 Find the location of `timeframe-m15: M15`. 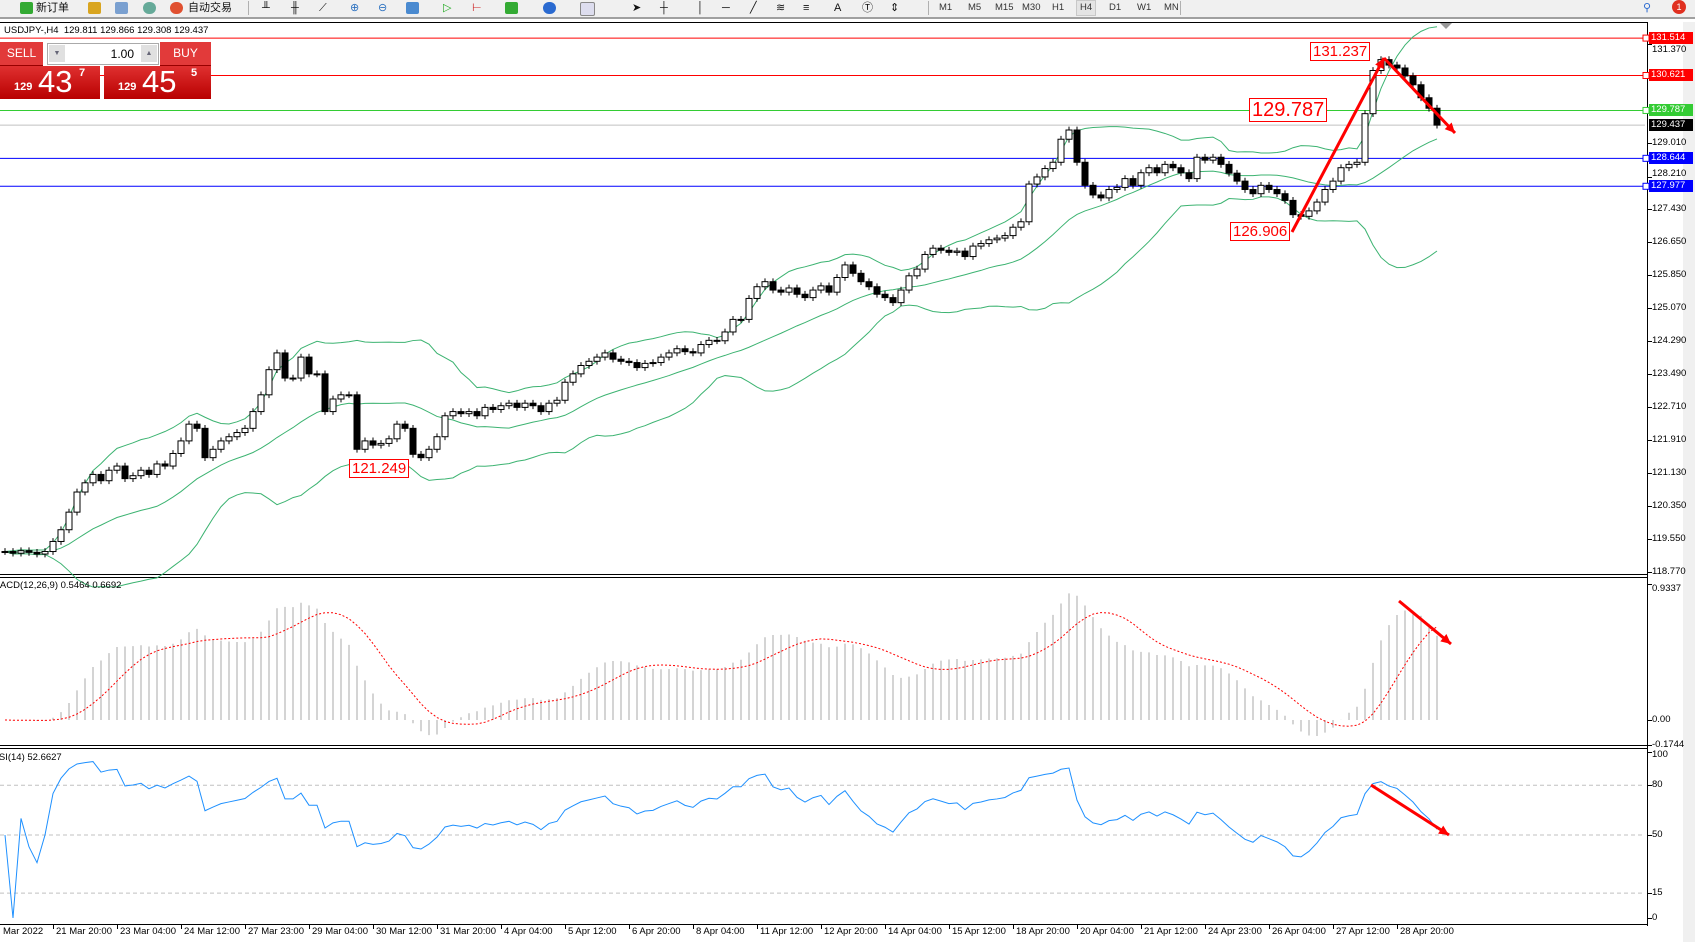

timeframe-m15: M15 is located at coordinates (1004, 7).